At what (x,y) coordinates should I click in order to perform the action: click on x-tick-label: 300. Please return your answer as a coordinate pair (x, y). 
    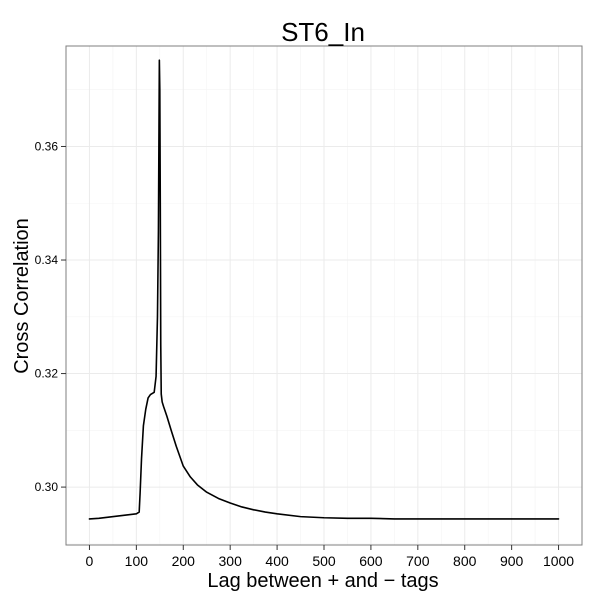
    Looking at the image, I should click on (231, 561).